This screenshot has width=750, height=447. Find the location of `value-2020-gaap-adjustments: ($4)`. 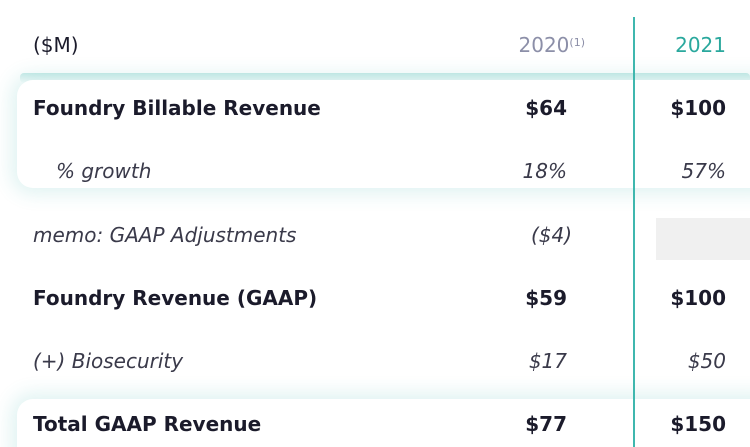

value-2020-gaap-adjustments: ($4) is located at coordinates (551, 235).